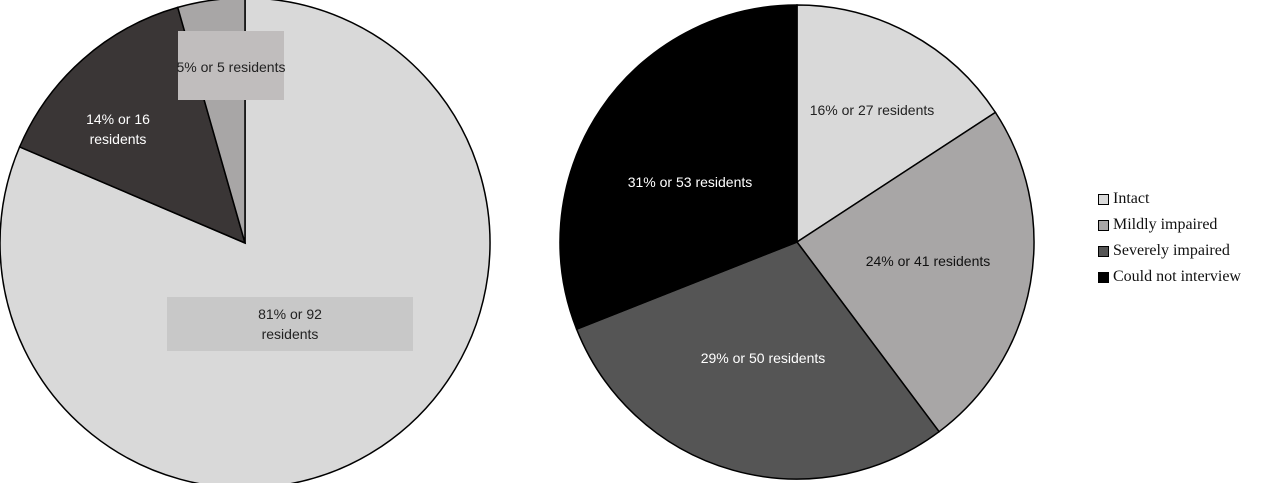  Describe the element at coordinates (1165, 224) in the screenshot. I see `legend-label-mildly-impaired: Mildly impaired` at that location.